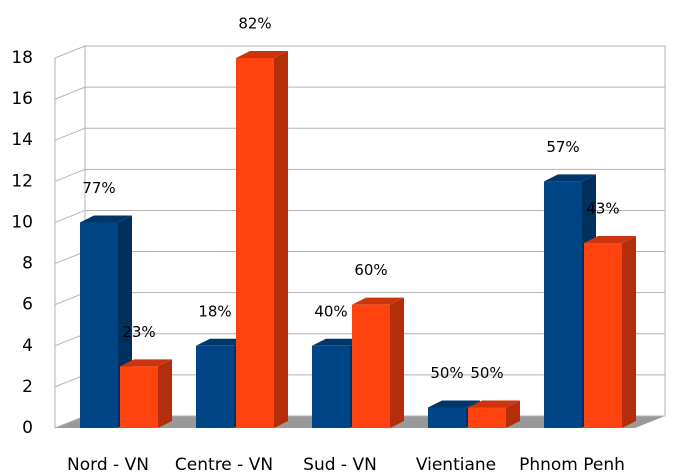  What do you see at coordinates (22, 58) in the screenshot?
I see `y-tick-label: 18` at bounding box center [22, 58].